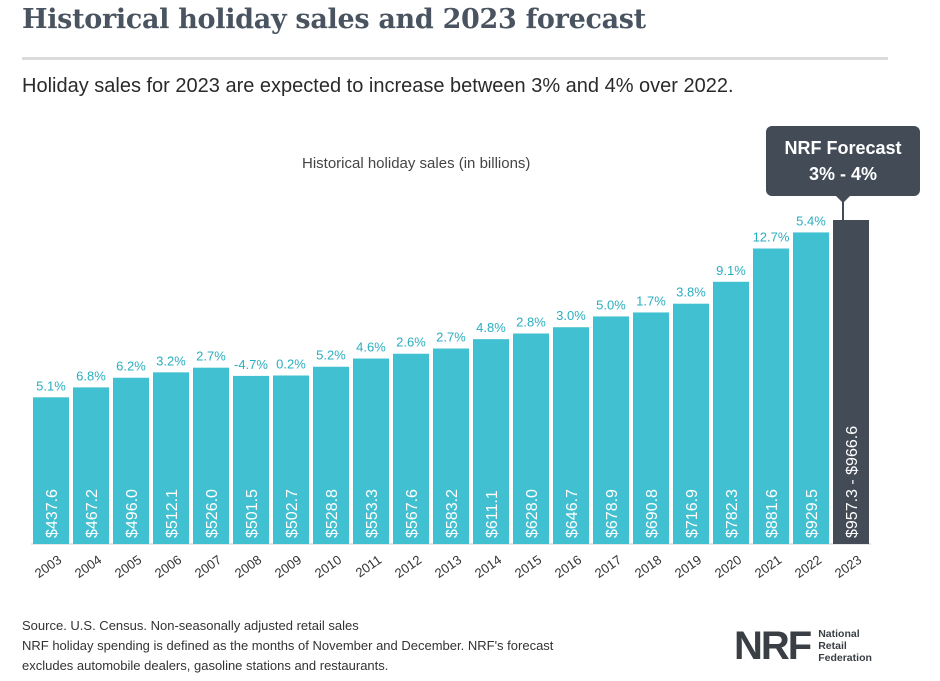 This screenshot has height=681, width=940. Describe the element at coordinates (128, 566) in the screenshot. I see `x-tick-label: 2005` at that location.